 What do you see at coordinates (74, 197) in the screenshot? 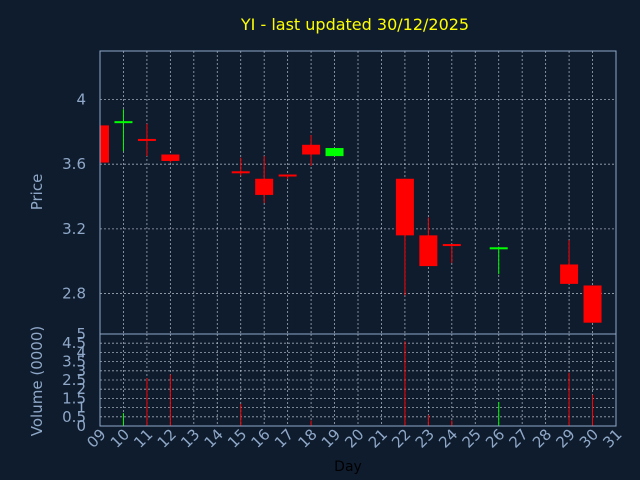
I see `price-y-ticks: 2.8 3.2 3.6 4` at bounding box center [74, 197].